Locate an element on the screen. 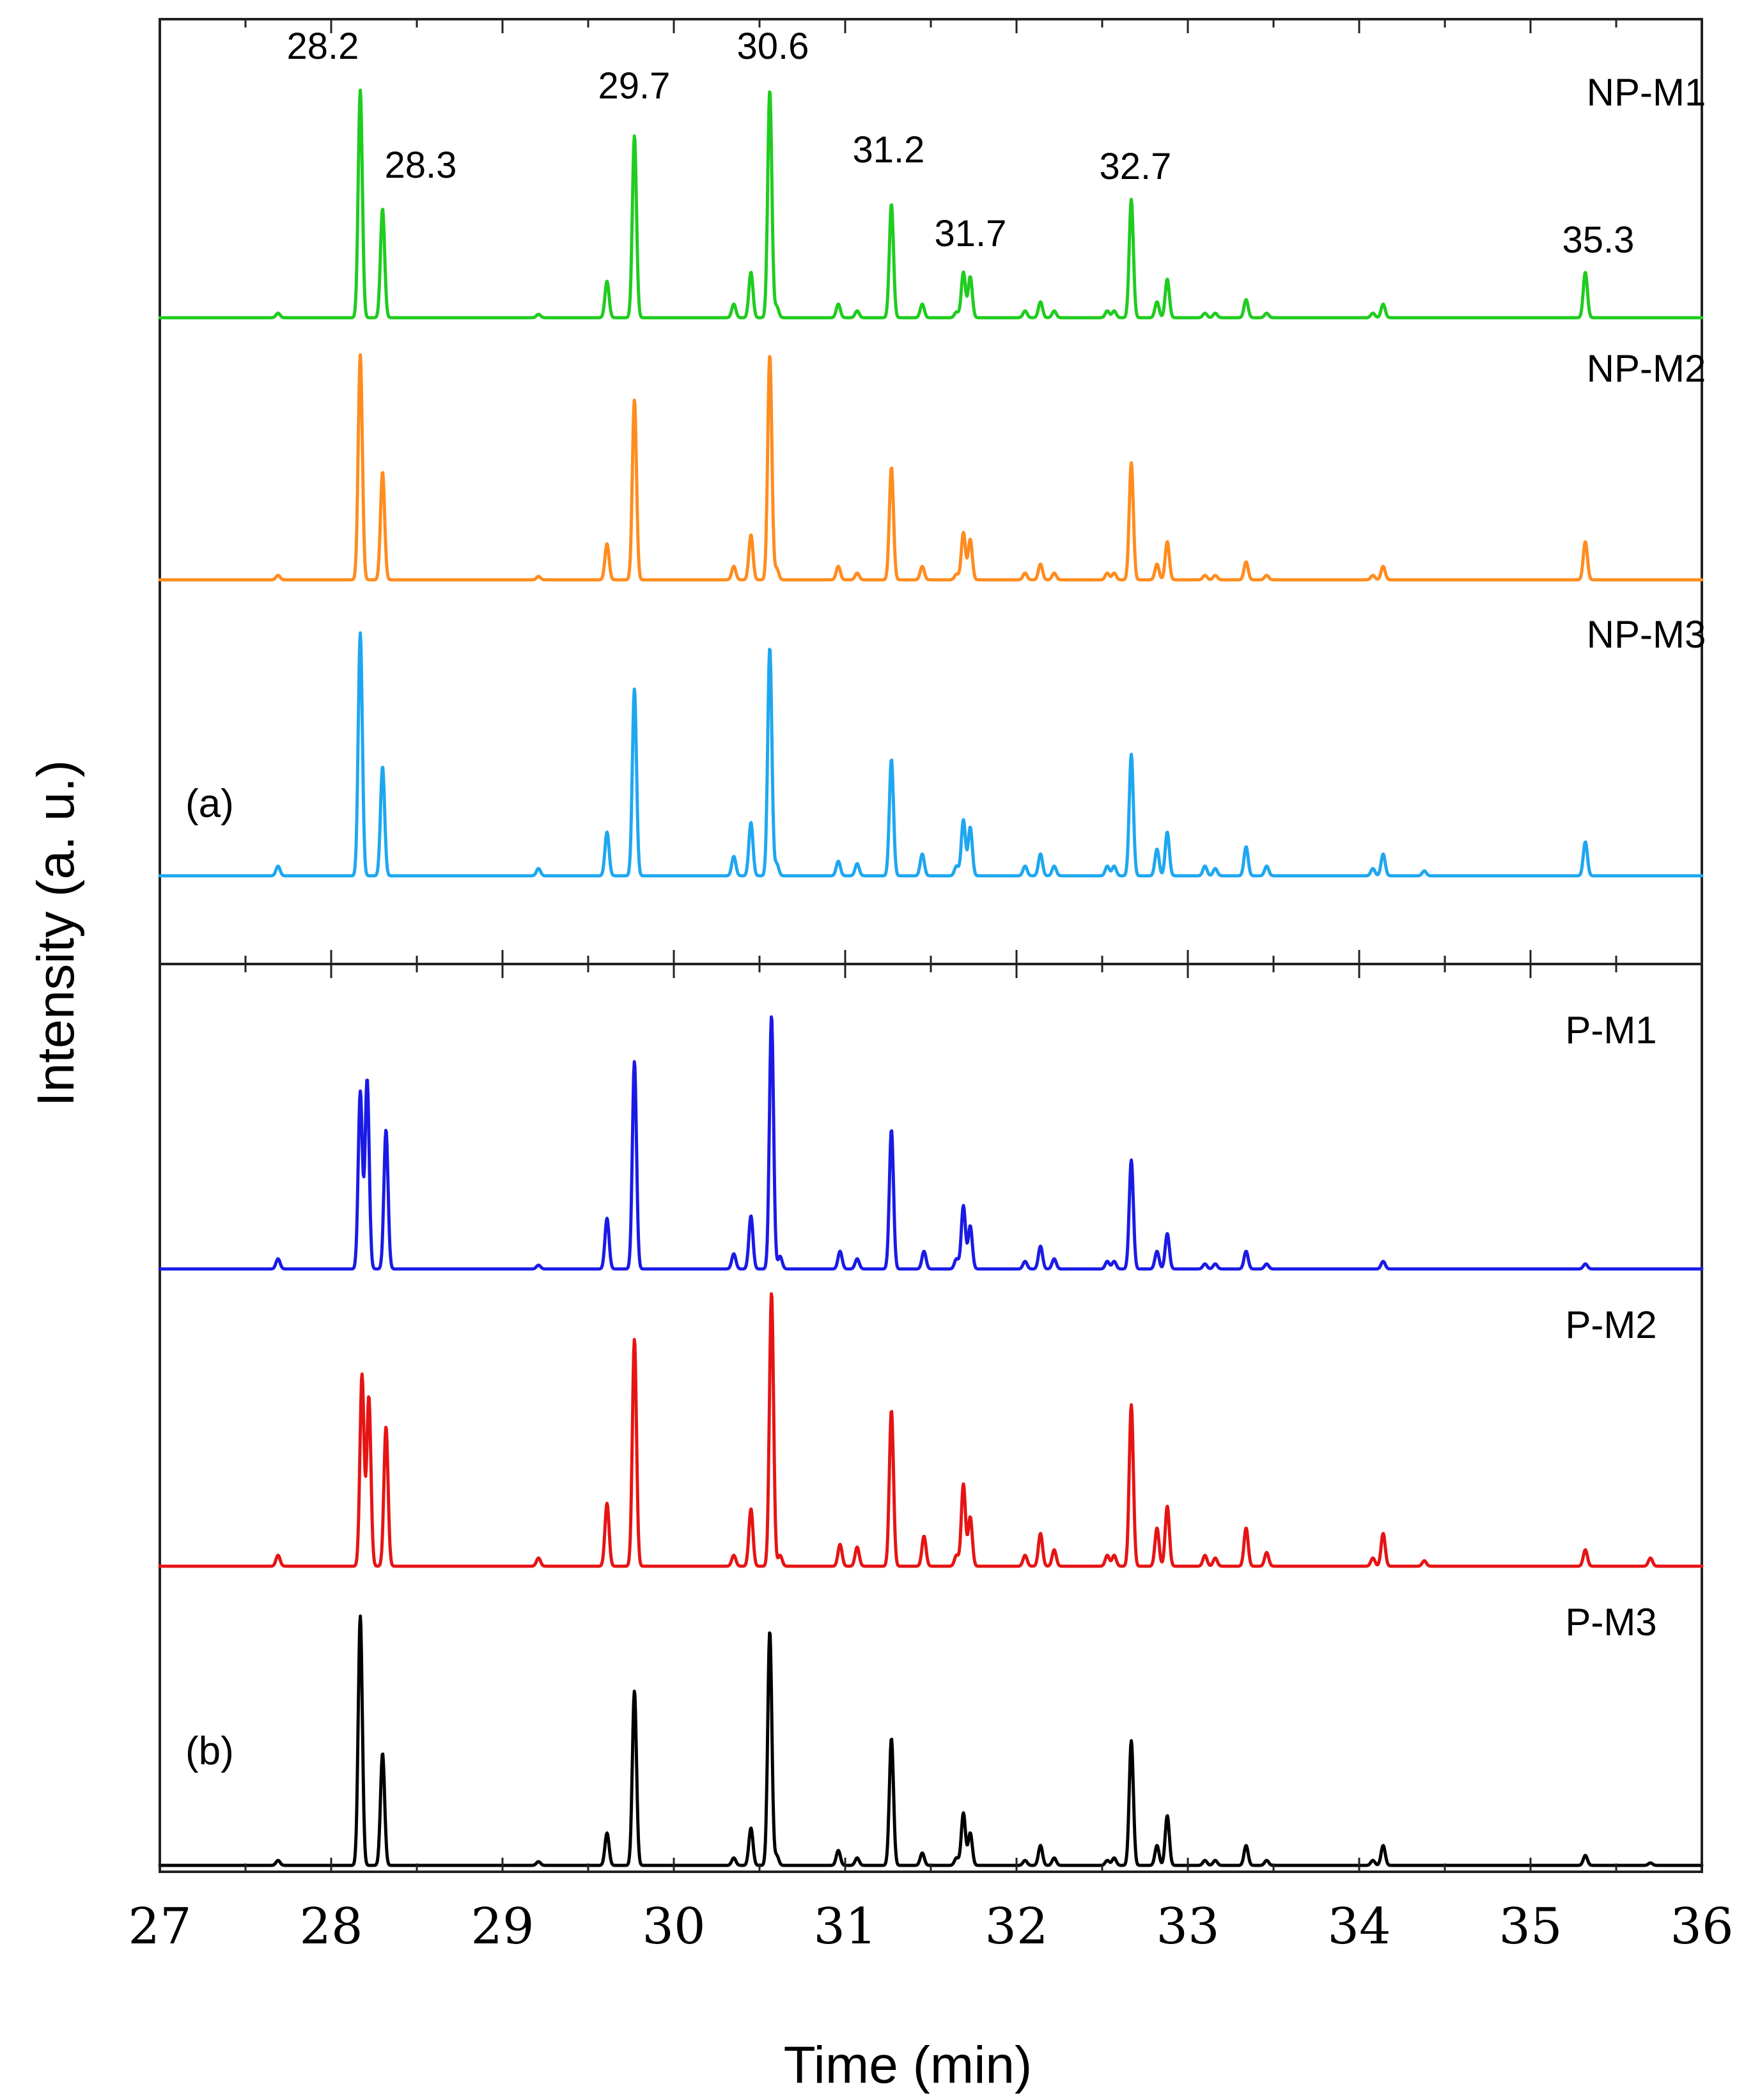 The width and height of the screenshot is (1753, 2100). peak-annotation: 29.7 is located at coordinates (634, 86).